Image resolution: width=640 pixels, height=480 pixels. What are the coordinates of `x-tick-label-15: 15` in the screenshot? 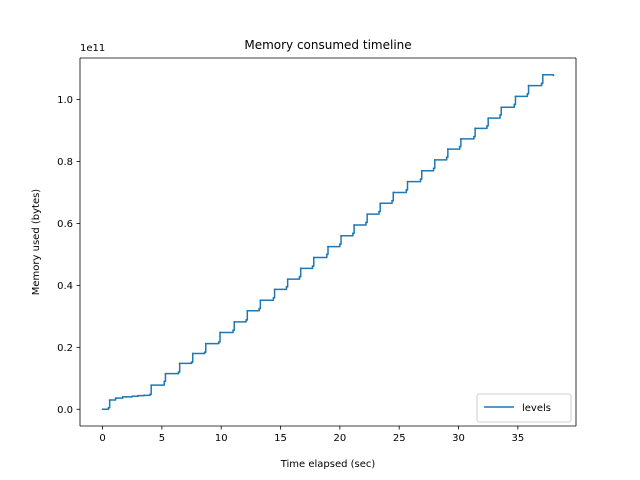 It's located at (280, 438).